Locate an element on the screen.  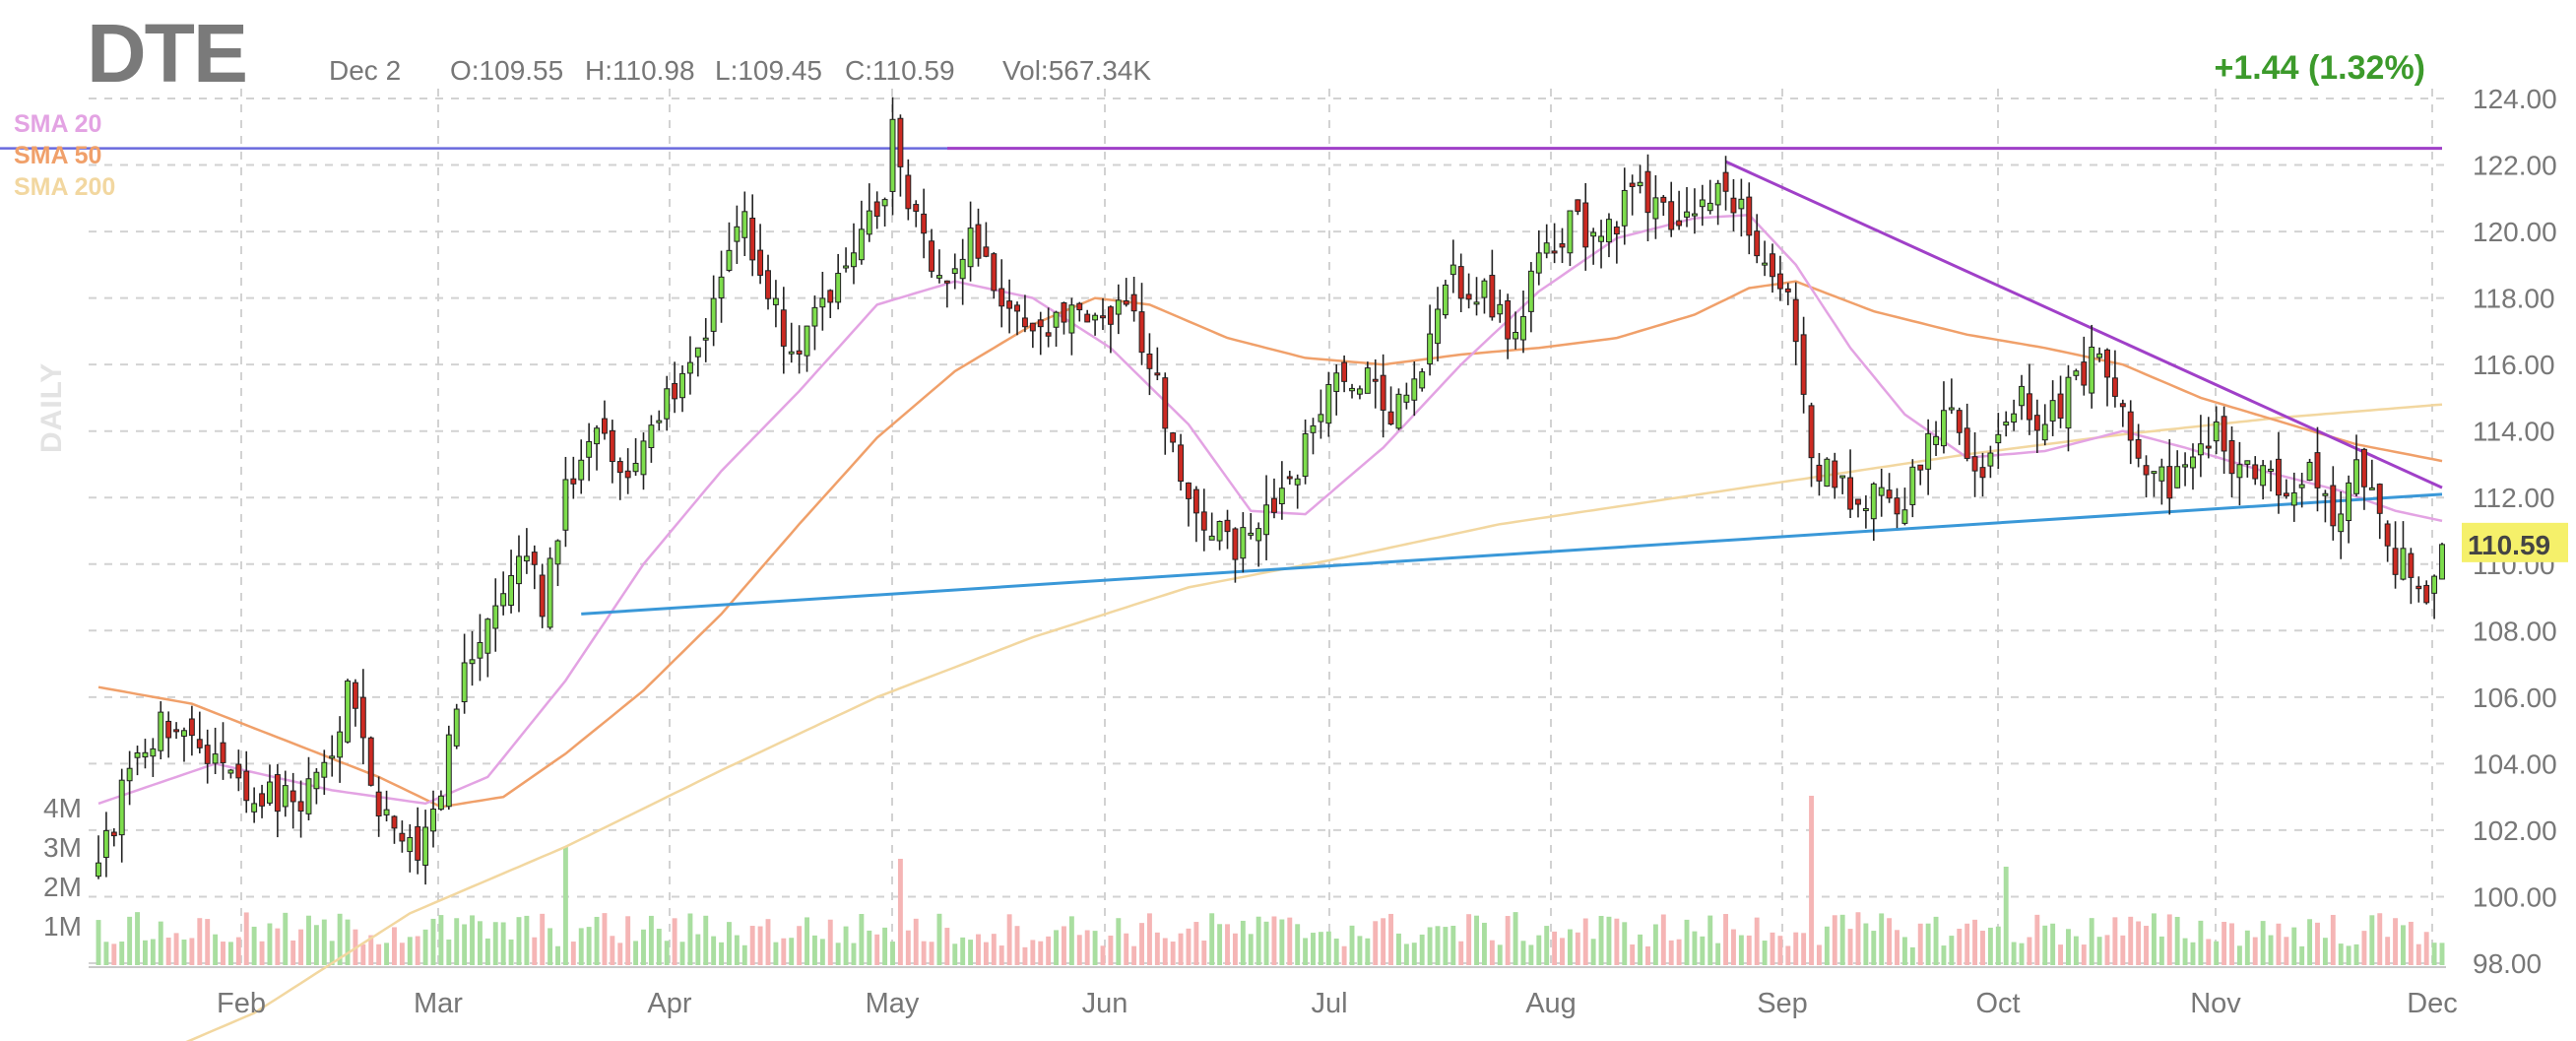
price-tick-label: 98.00 is located at coordinates (2507, 963).